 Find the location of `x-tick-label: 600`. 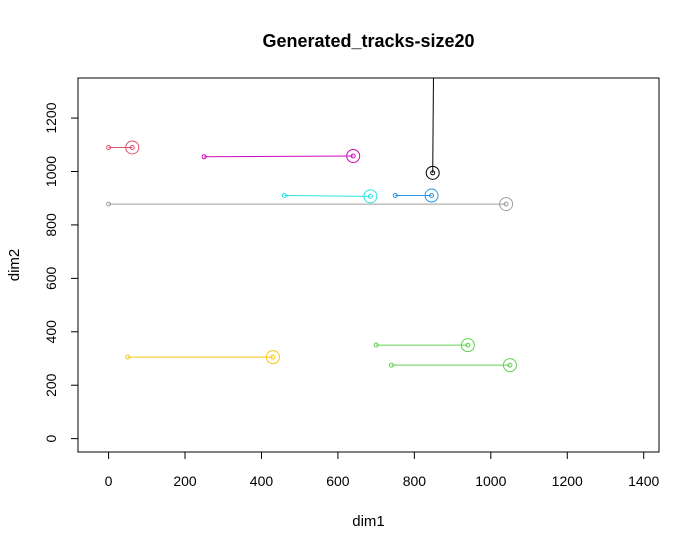

x-tick-label: 600 is located at coordinates (338, 481).